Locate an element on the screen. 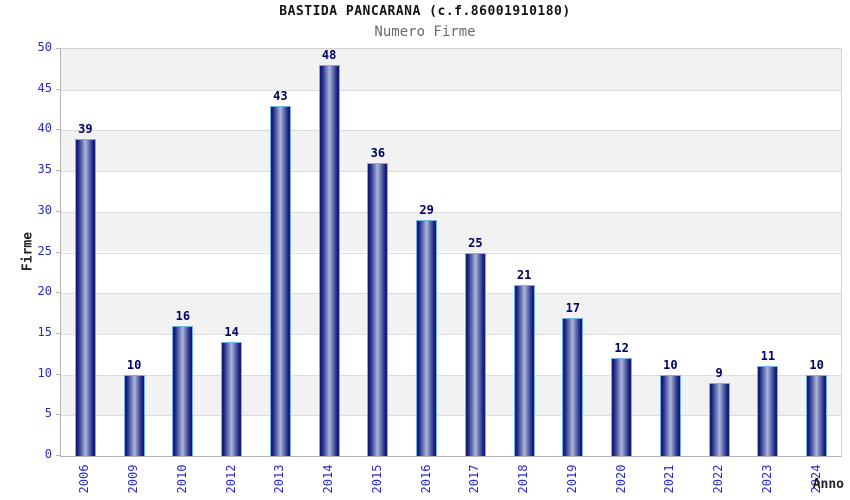  bar-value-label: 36 is located at coordinates (378, 152).